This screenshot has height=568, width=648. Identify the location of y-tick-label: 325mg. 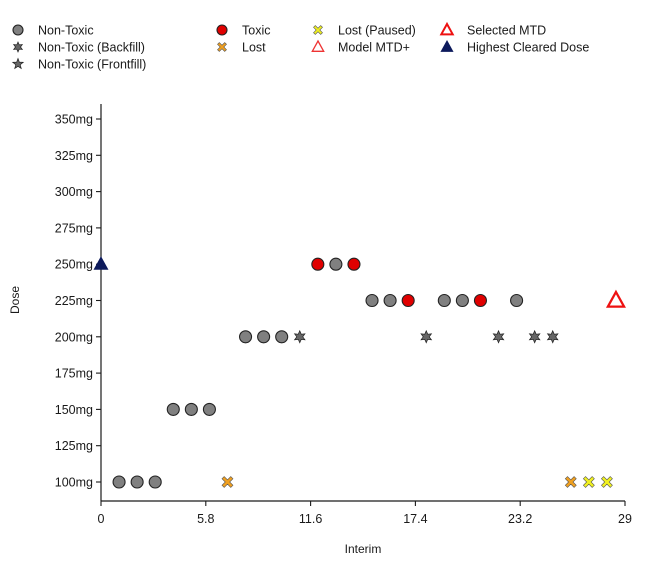
(74, 156).